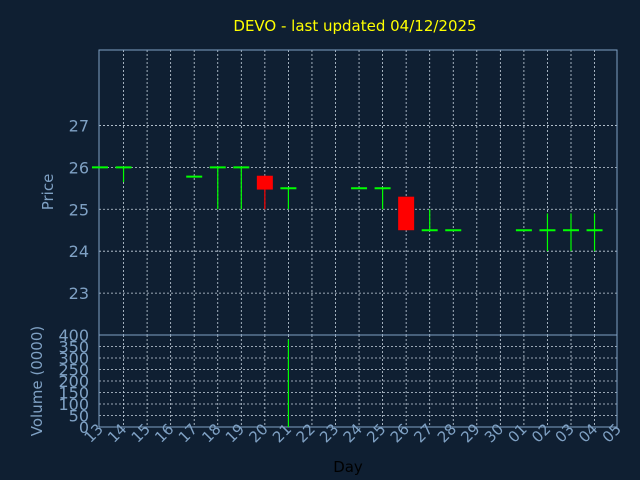  I want to click on x-tick-label: 15, so click(141, 433).